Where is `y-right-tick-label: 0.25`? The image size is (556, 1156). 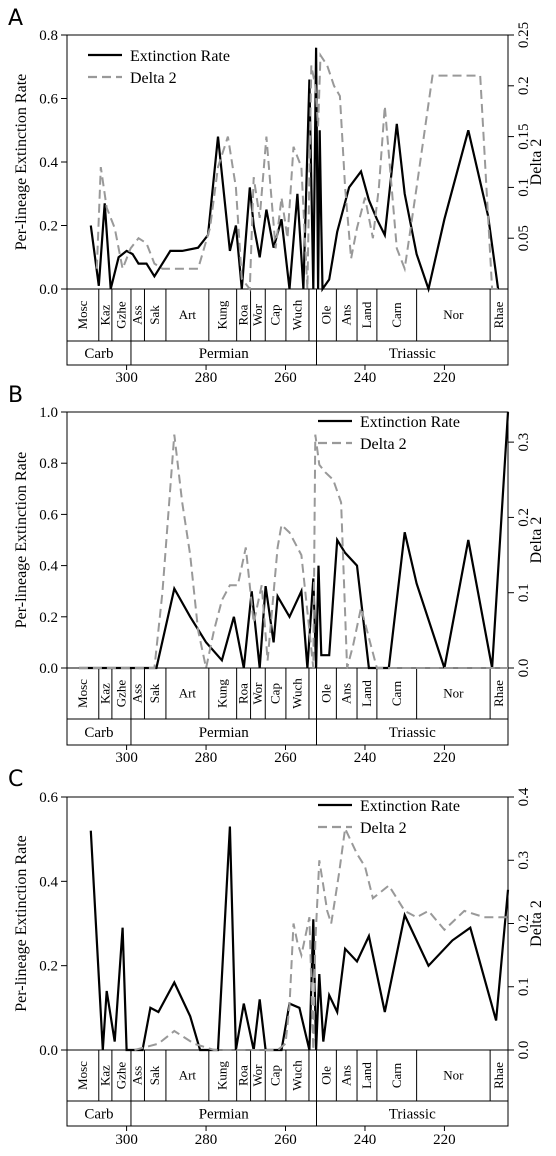 y-right-tick-label: 0.25 is located at coordinates (524, 35).